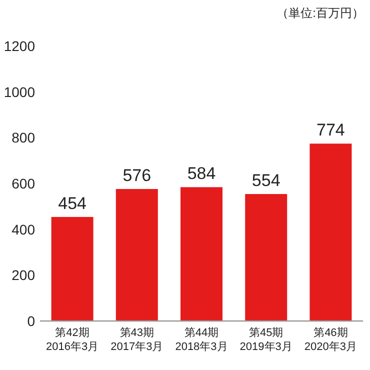 The width and height of the screenshot is (370, 370). Describe the element at coordinates (72, 340) in the screenshot. I see `x-tick-label: 第42期 2016年3月` at that location.